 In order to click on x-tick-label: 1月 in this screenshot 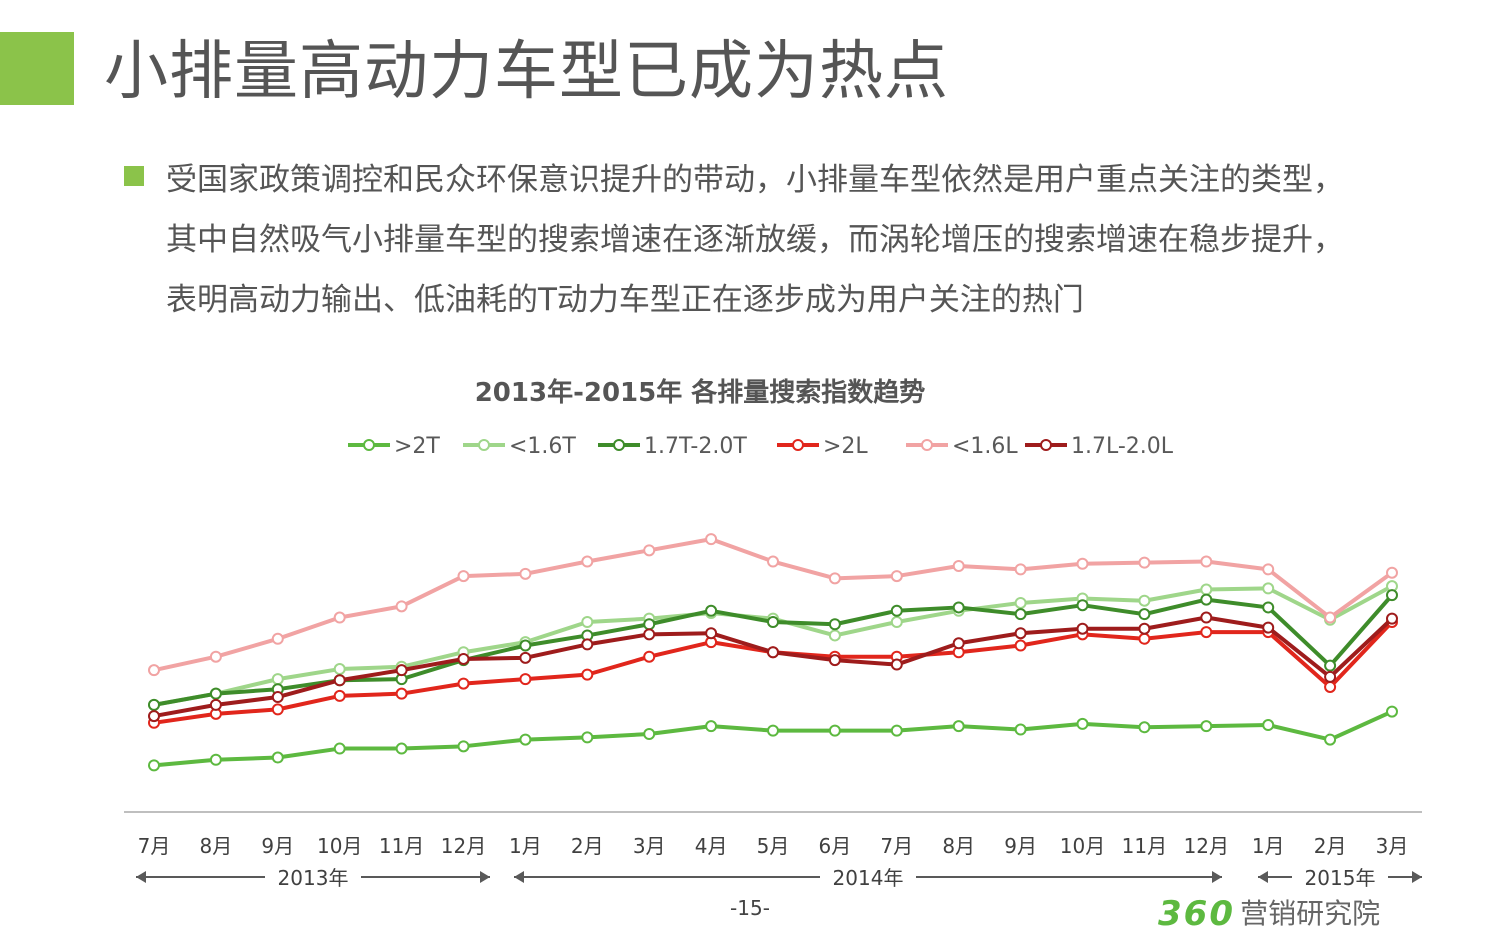, I will do `click(525, 846)`.